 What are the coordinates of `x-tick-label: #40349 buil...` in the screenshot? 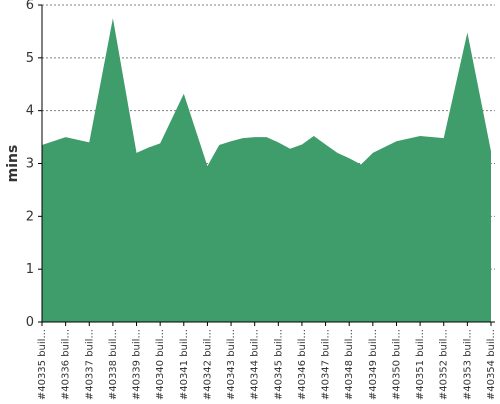 It's located at (373, 364).